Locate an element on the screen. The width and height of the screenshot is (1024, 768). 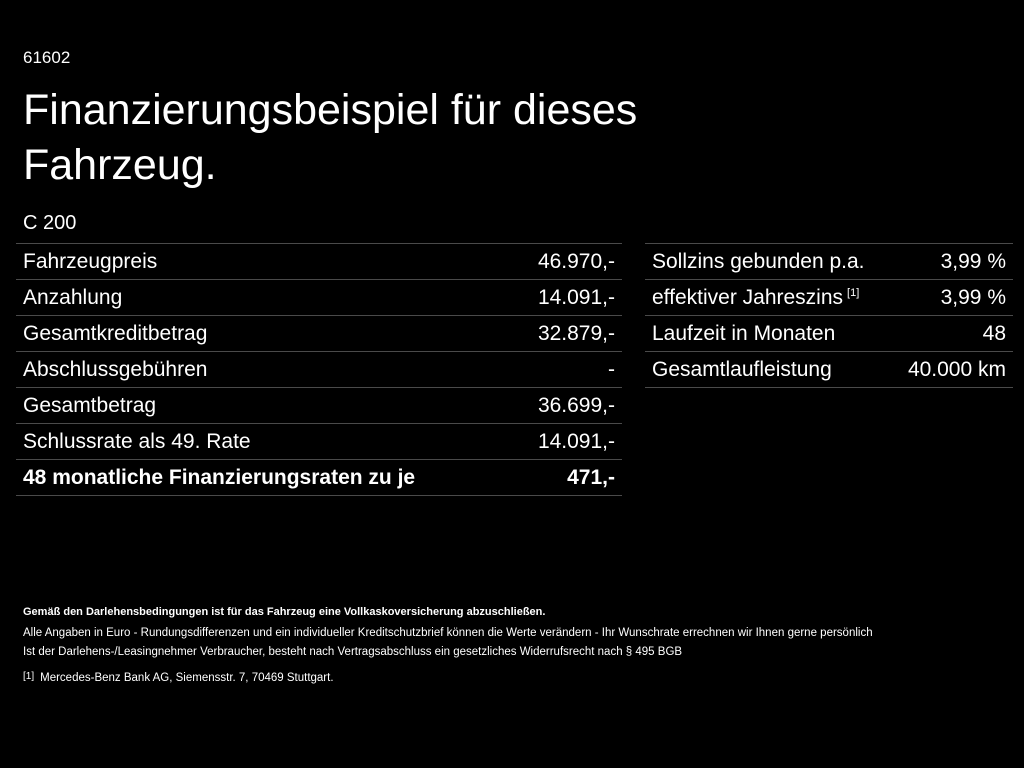
table-row: Laufzeit in Monaten 48 is located at coordinates (829, 333).